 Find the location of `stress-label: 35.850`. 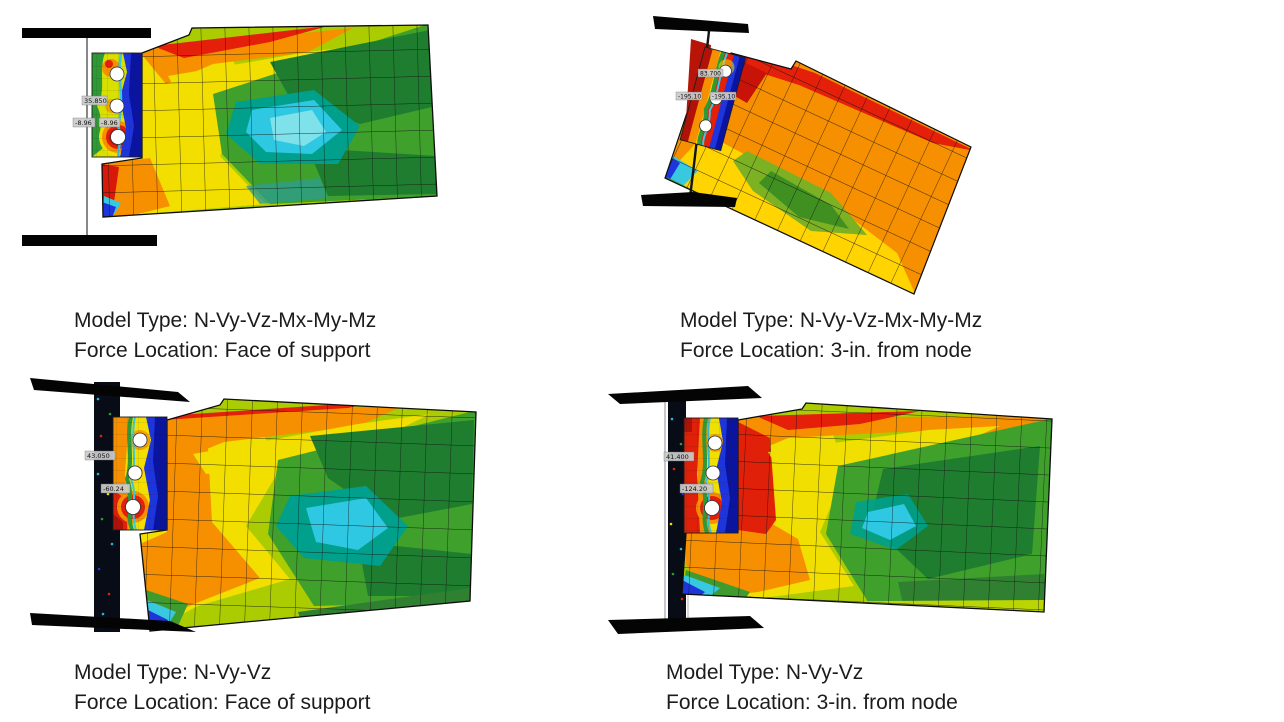

stress-label: 35.850 is located at coordinates (94, 100).